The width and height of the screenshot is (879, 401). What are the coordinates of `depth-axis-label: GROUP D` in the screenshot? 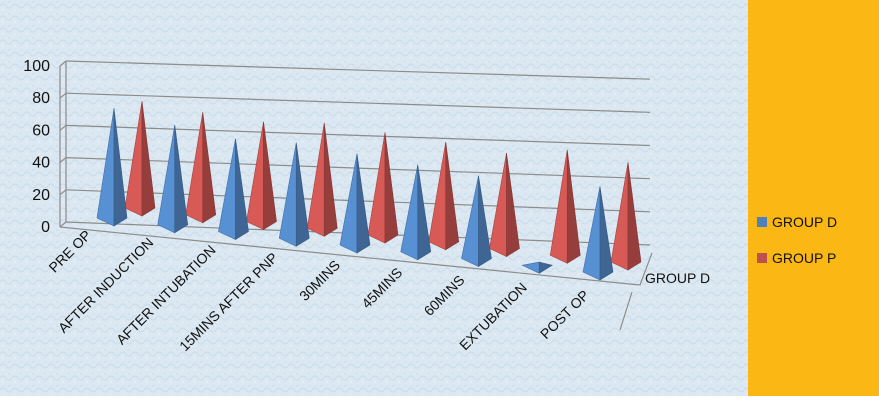 It's located at (677, 278).